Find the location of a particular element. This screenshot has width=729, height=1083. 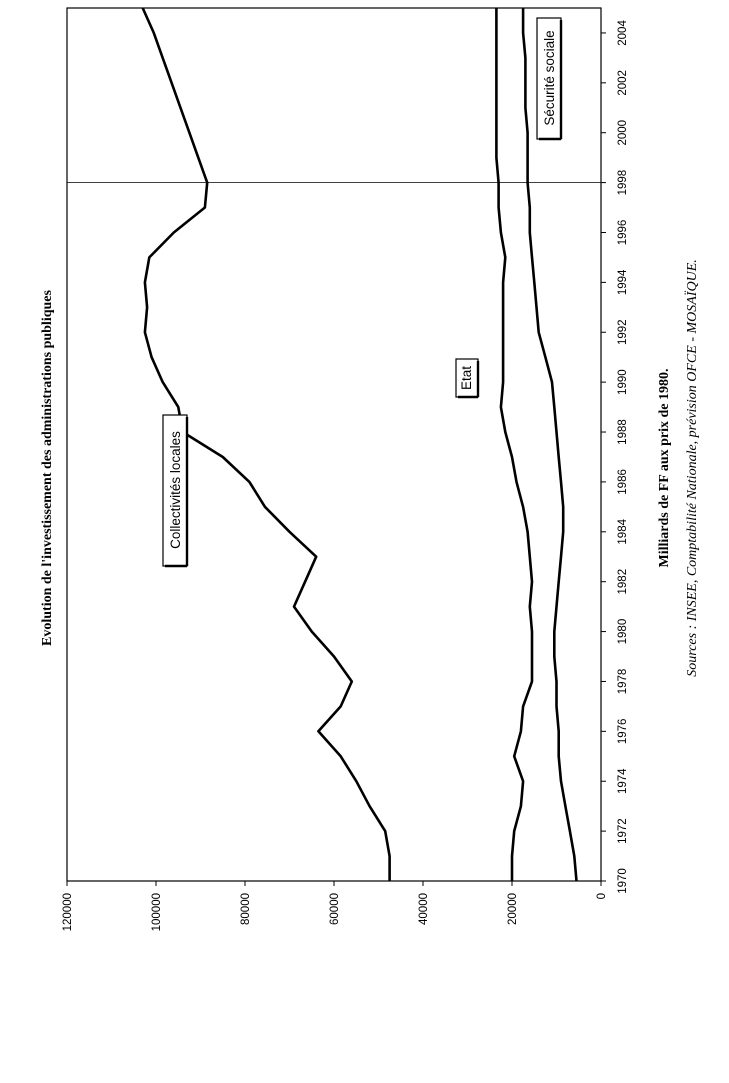

y-tick-label: 120000 is located at coordinates (68, 912).